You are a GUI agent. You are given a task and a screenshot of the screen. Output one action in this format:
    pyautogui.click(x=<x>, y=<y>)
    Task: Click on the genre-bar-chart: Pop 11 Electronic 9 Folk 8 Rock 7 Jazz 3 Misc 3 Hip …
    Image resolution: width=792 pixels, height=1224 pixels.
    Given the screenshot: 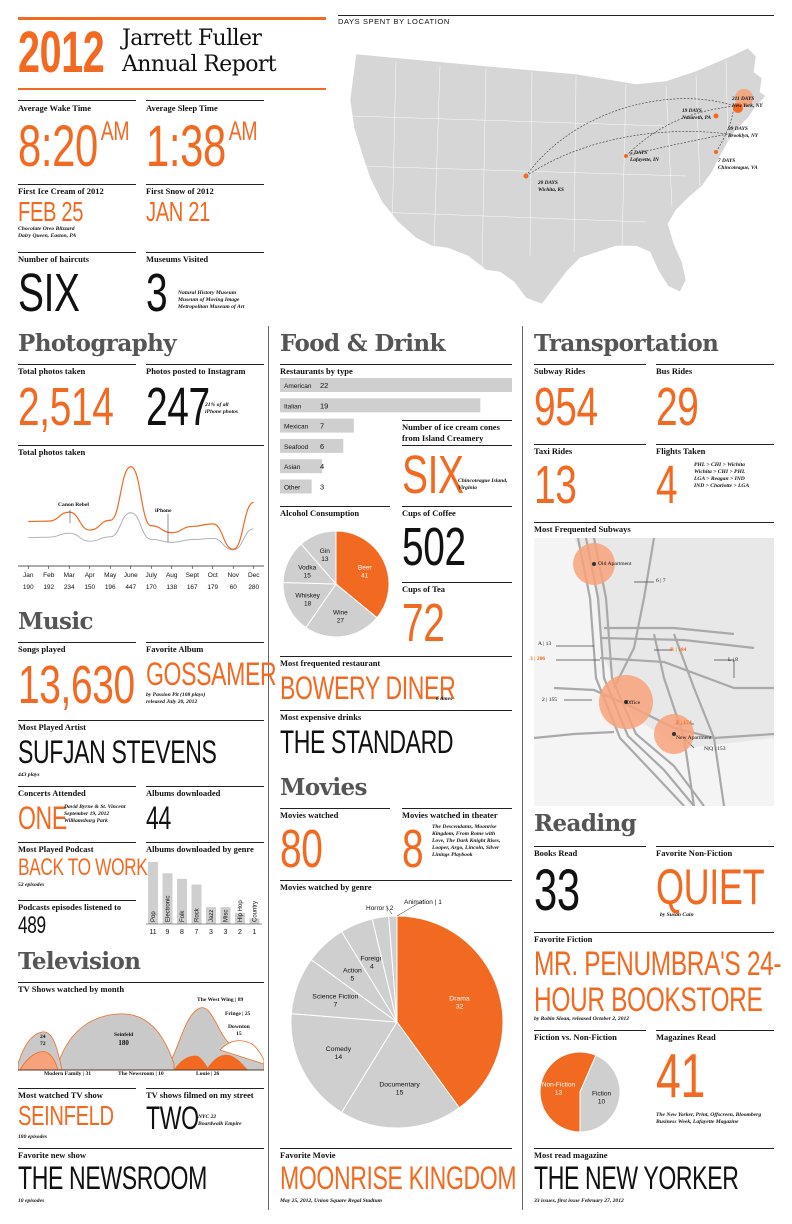 What is the action you would take?
    pyautogui.click(x=204, y=899)
    